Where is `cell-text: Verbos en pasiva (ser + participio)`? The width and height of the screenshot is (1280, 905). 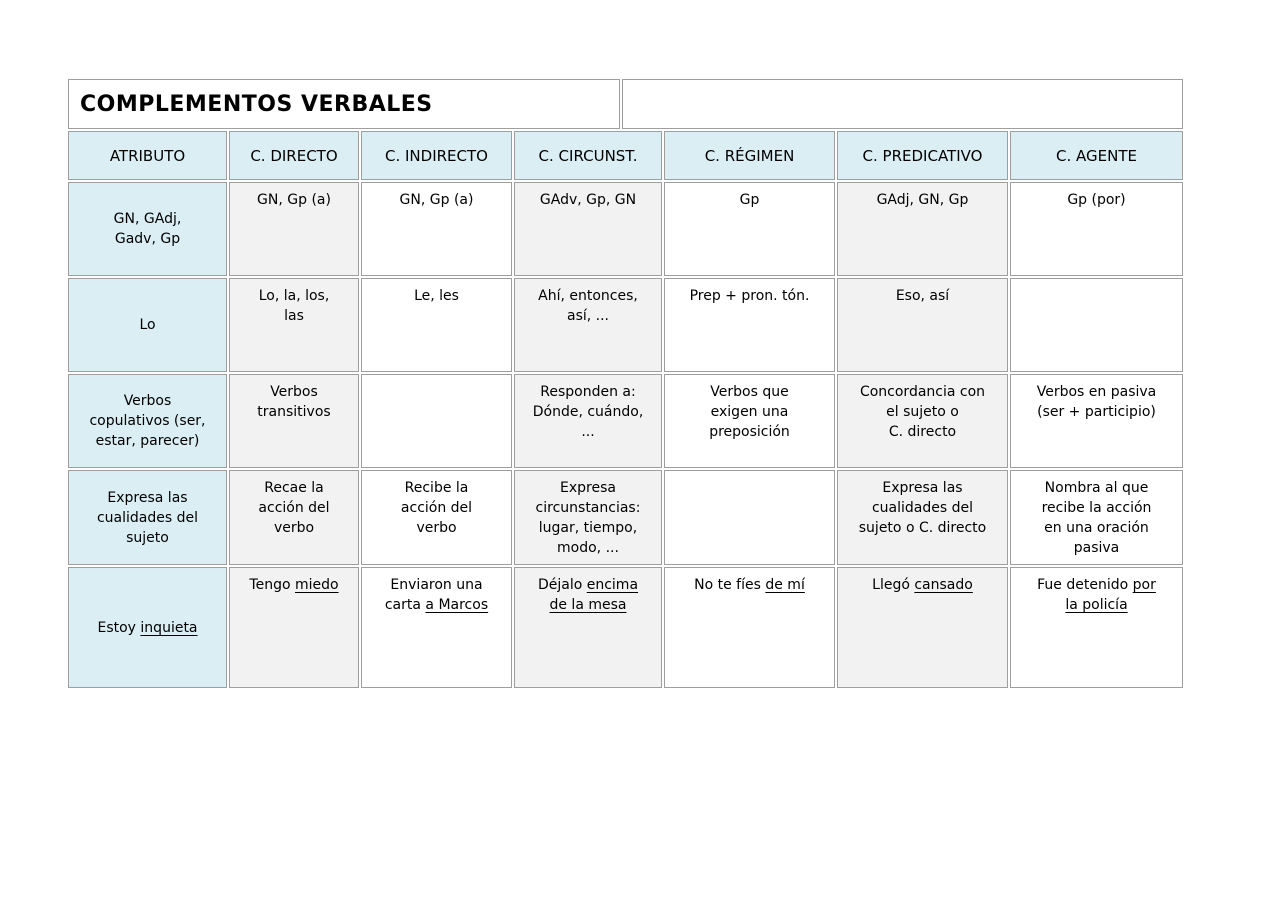 cell-text: Verbos en pasiva (ser + participio) is located at coordinates (1097, 402).